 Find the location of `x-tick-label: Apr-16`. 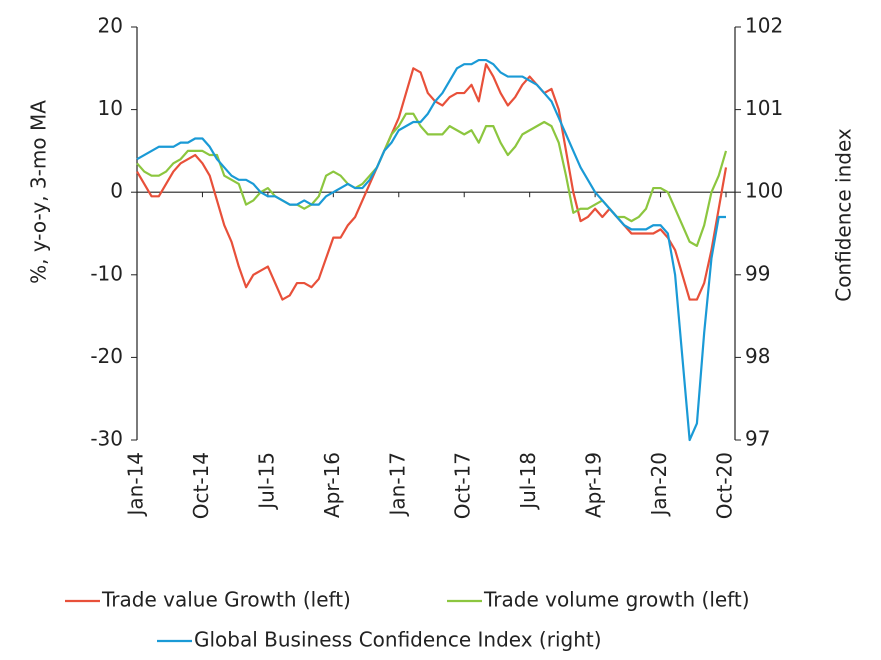

x-tick-label: Apr-16 is located at coordinates (332, 485).